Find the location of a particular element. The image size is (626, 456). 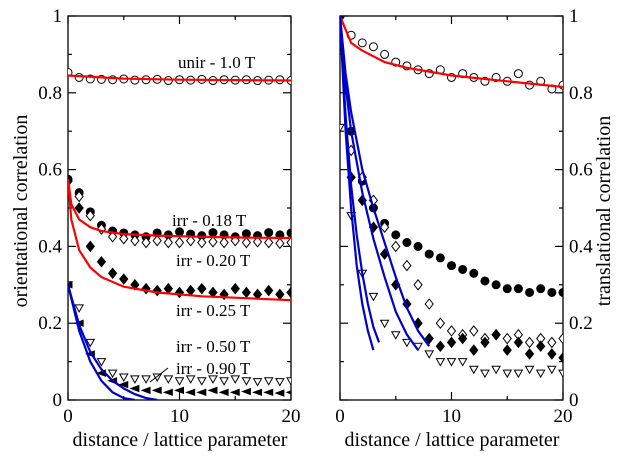

y-tick-label: 1 is located at coordinates (58, 16).